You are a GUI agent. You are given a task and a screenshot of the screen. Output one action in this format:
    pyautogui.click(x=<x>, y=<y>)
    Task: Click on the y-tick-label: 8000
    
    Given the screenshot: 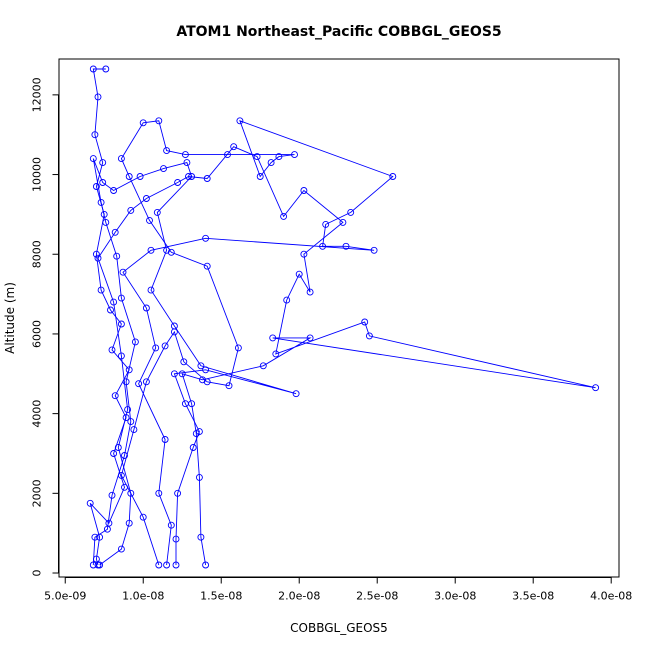 What is the action you would take?
    pyautogui.click(x=37, y=254)
    